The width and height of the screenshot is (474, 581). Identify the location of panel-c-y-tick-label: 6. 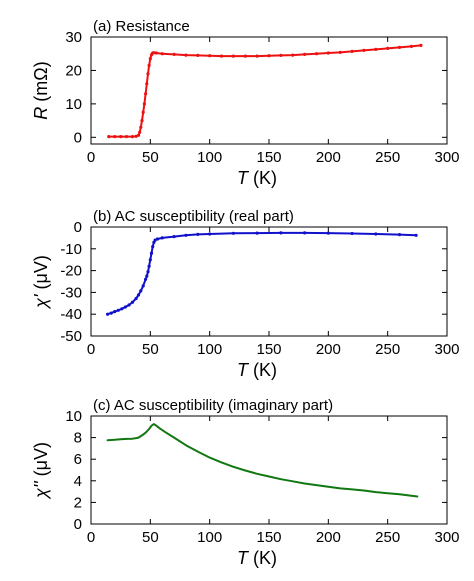
(78, 459).